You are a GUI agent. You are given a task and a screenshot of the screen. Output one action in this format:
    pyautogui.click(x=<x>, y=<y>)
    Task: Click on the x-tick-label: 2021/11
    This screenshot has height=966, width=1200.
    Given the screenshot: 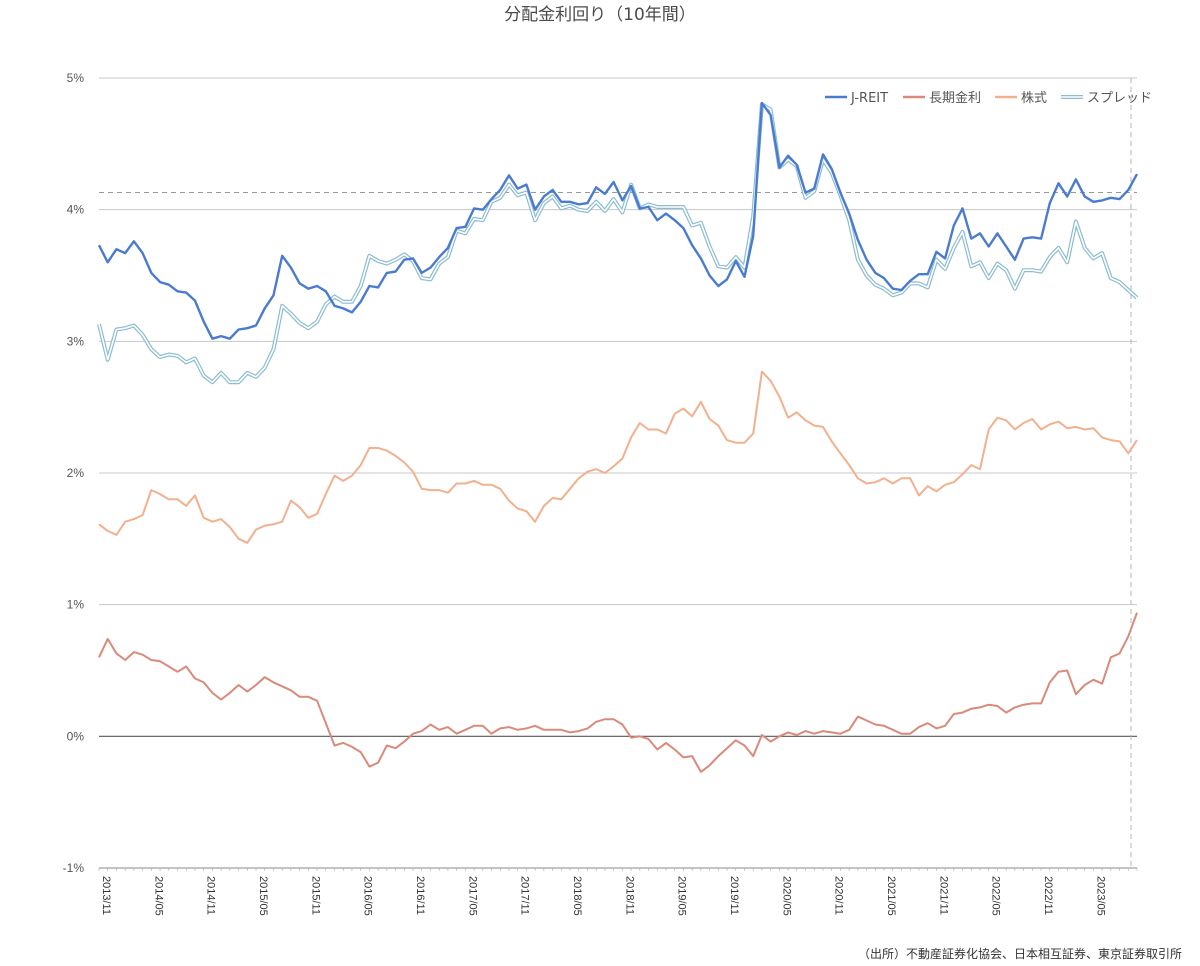 What is the action you would take?
    pyautogui.click(x=943, y=895)
    